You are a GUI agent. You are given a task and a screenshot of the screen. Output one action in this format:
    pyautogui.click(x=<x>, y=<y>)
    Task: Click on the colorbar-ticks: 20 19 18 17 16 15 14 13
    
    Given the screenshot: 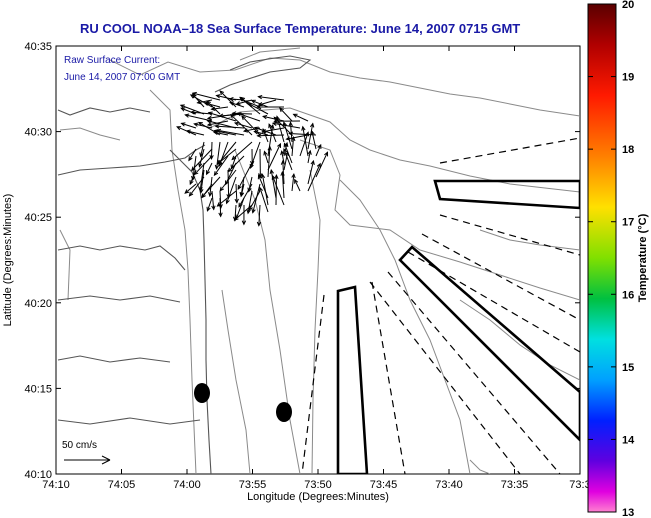 What is the action you would take?
    pyautogui.click(x=611, y=259)
    